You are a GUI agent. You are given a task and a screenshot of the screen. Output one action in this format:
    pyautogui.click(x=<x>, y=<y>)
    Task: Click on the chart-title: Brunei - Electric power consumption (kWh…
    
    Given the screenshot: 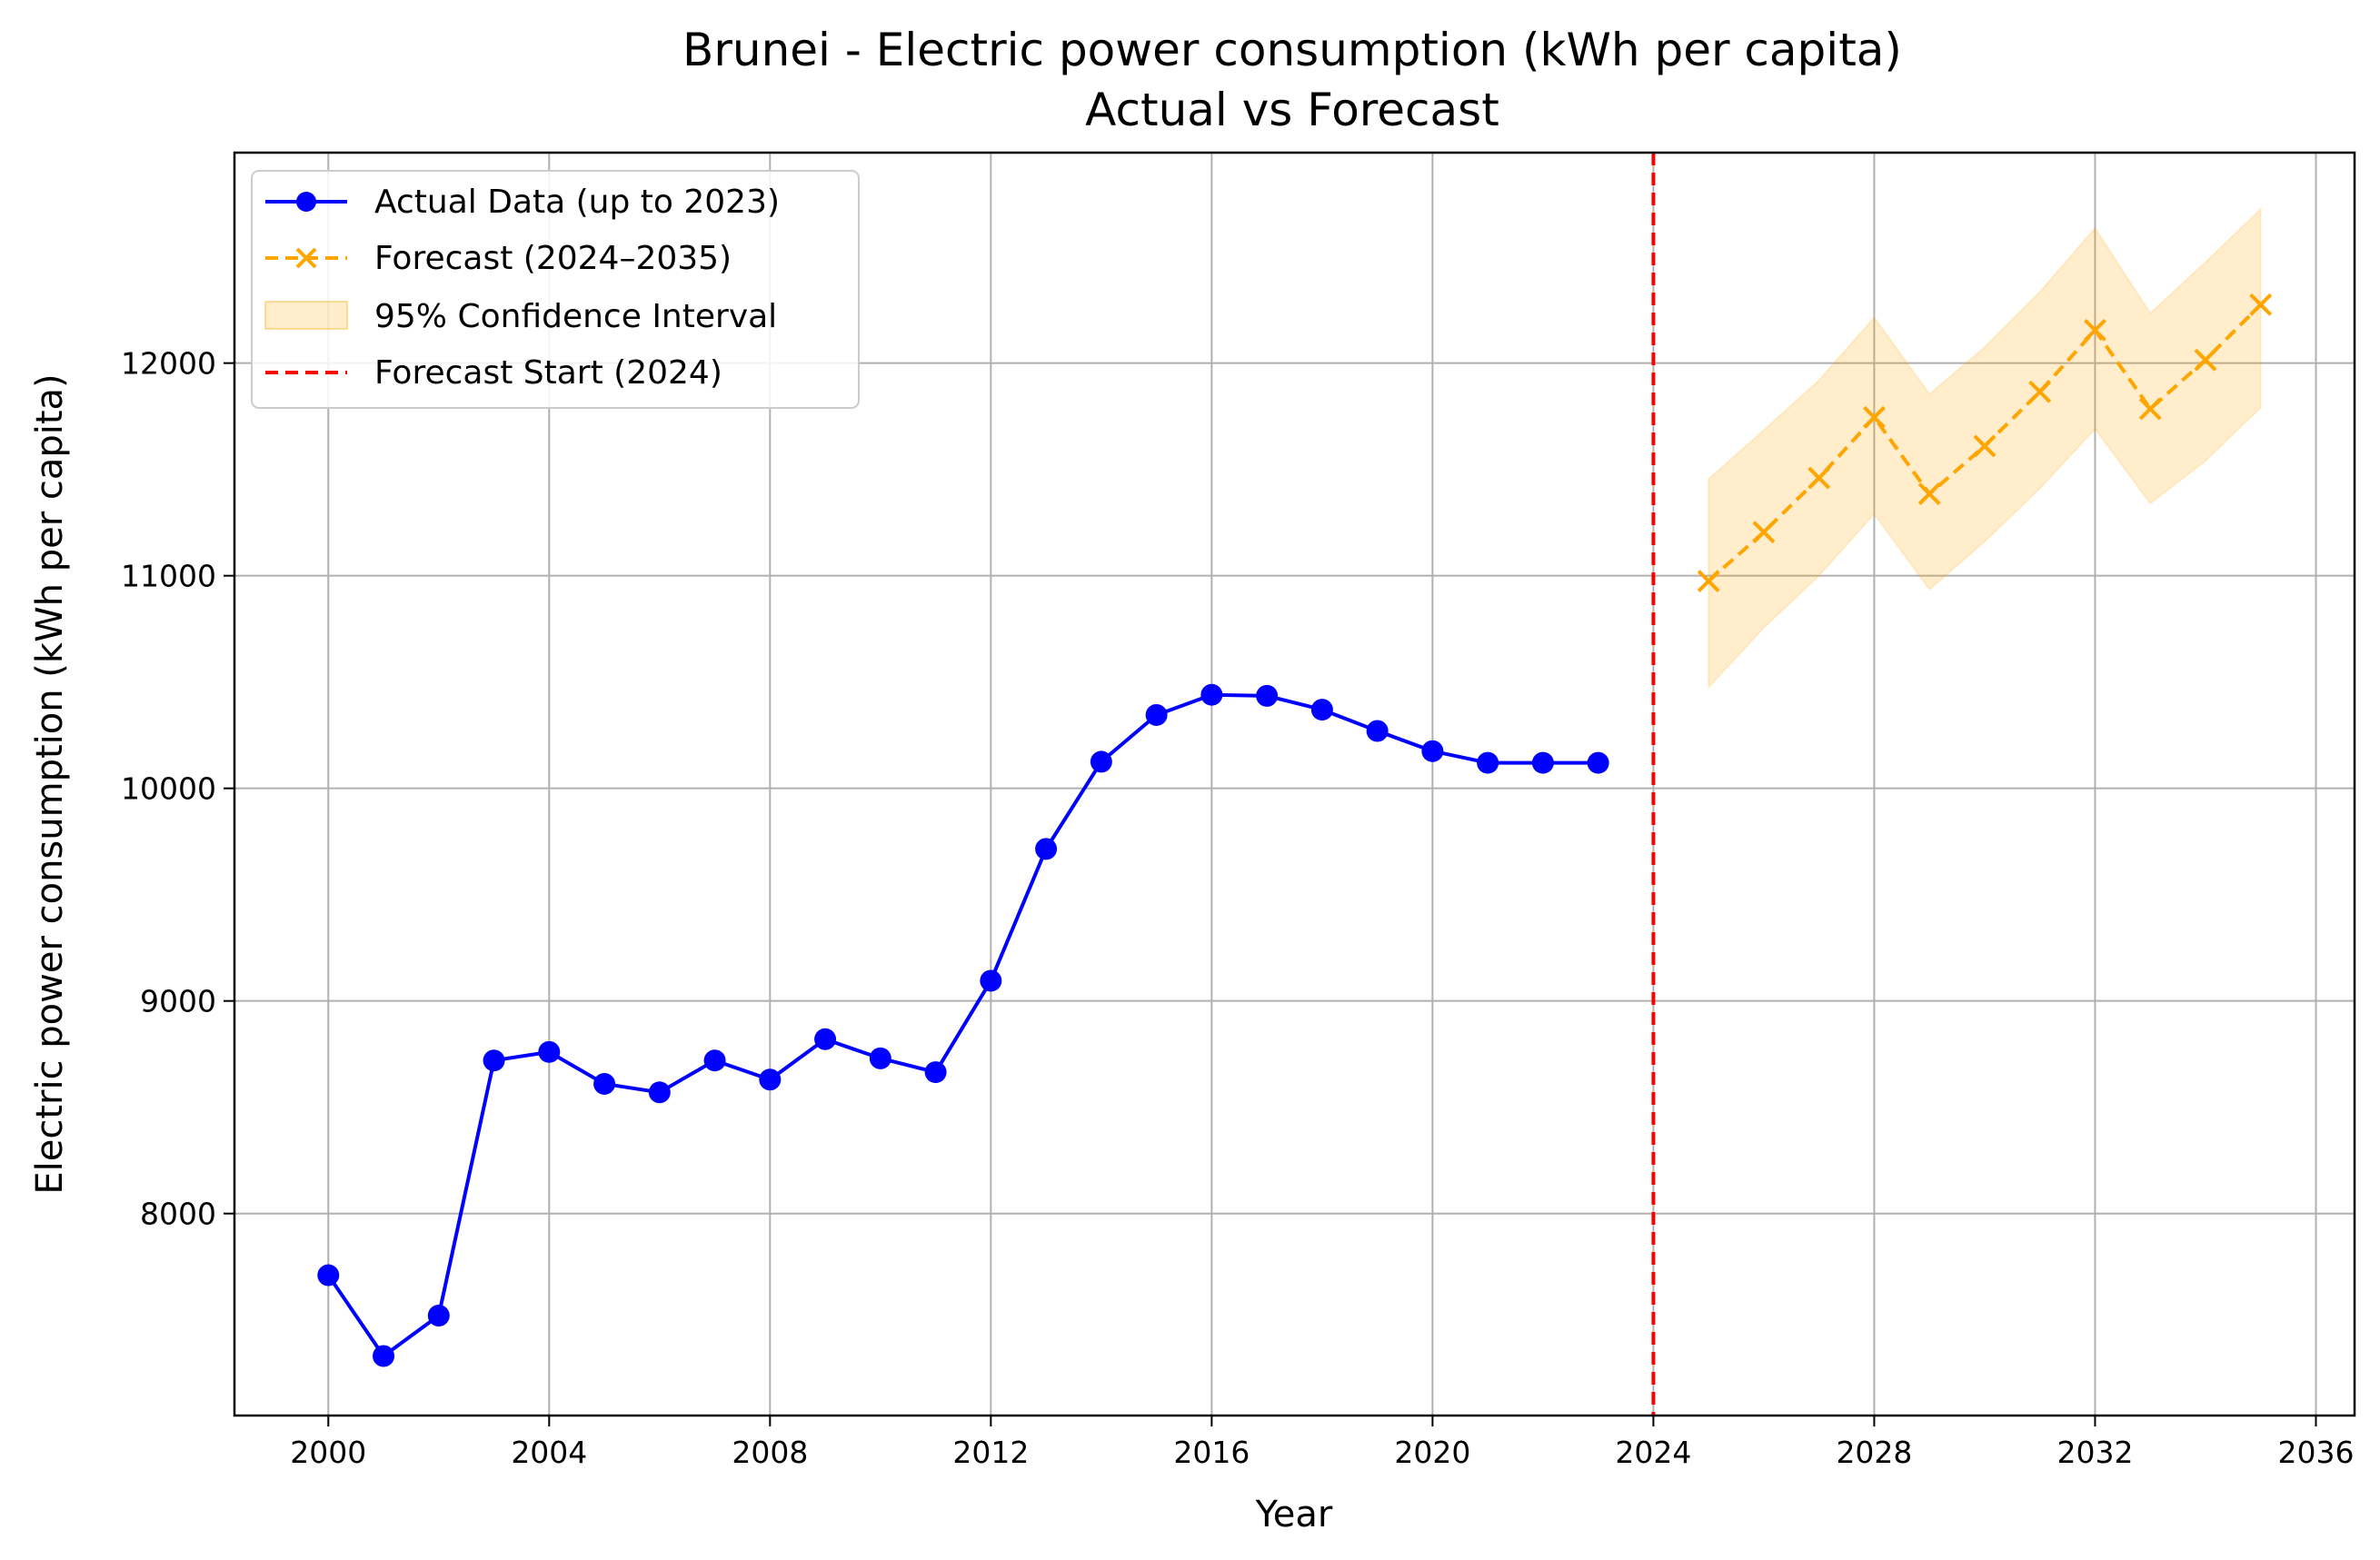 What is the action you would take?
    pyautogui.click(x=1292, y=50)
    